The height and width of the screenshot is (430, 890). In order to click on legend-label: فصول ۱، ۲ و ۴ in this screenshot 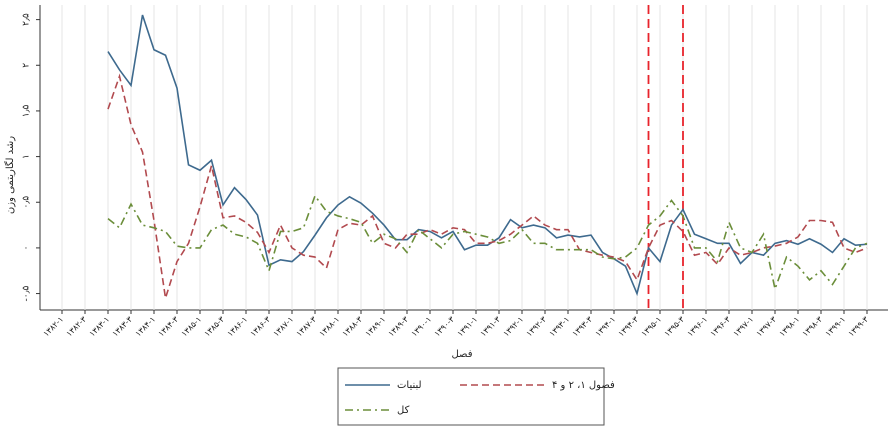, I will do `click(583, 385)`.